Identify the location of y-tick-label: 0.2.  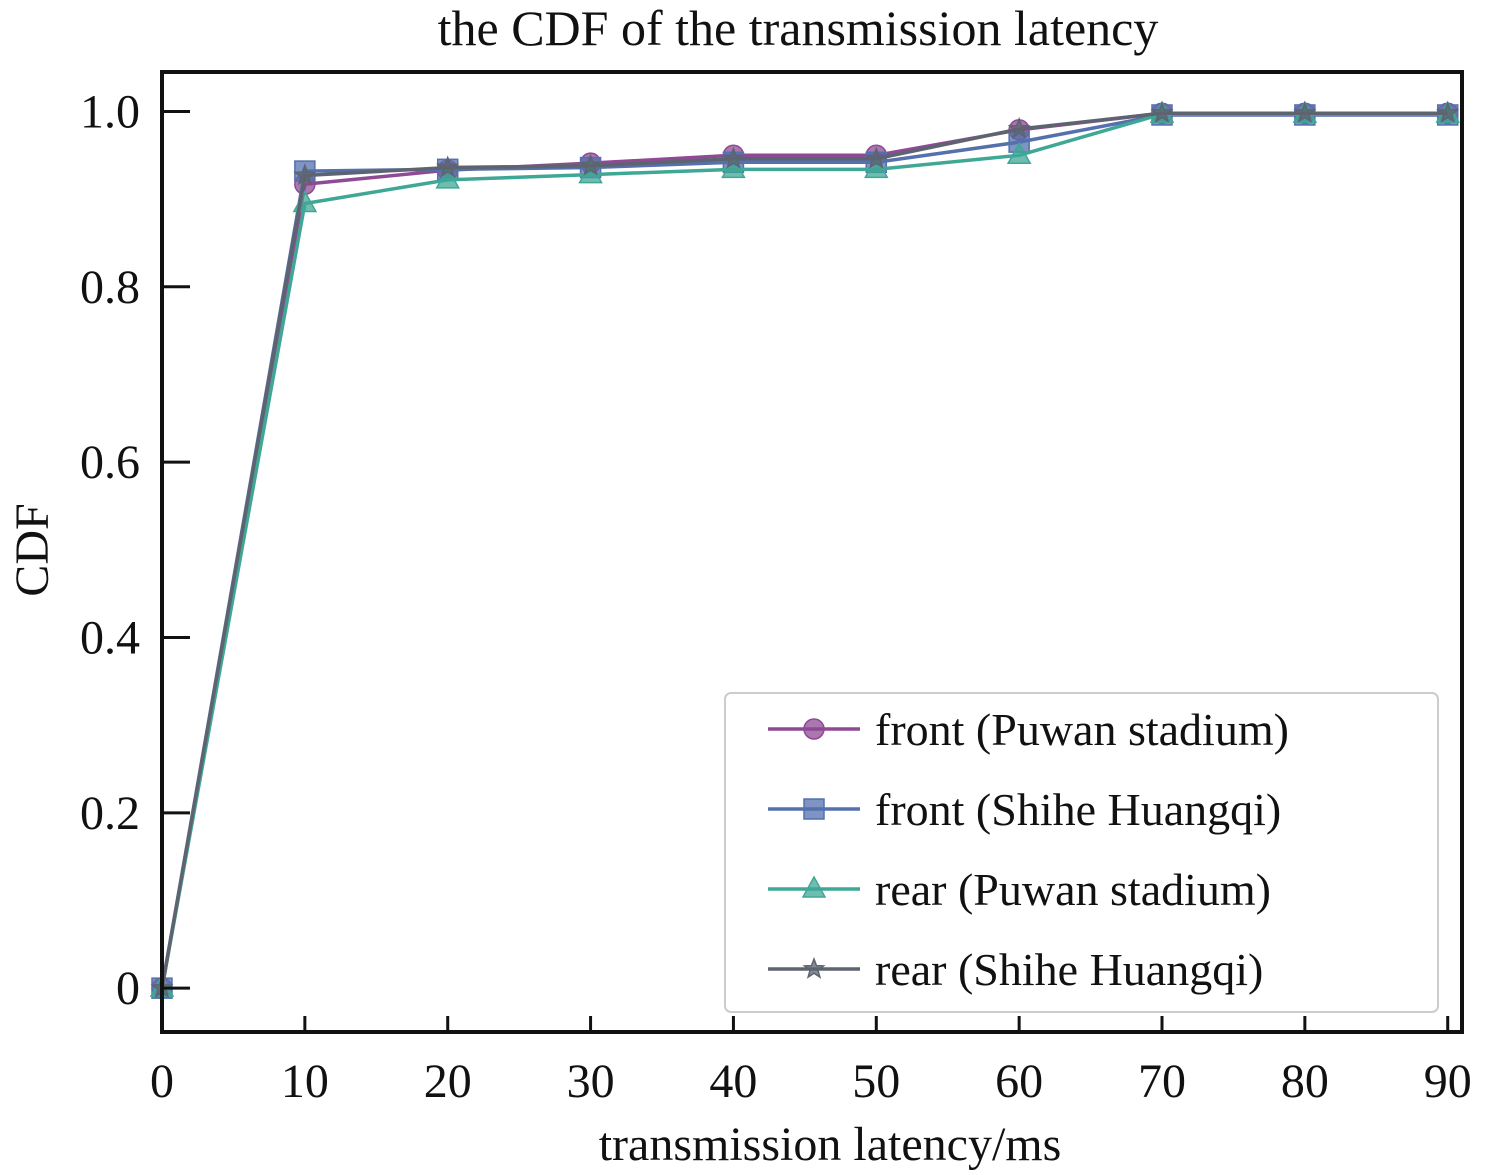
(110, 813).